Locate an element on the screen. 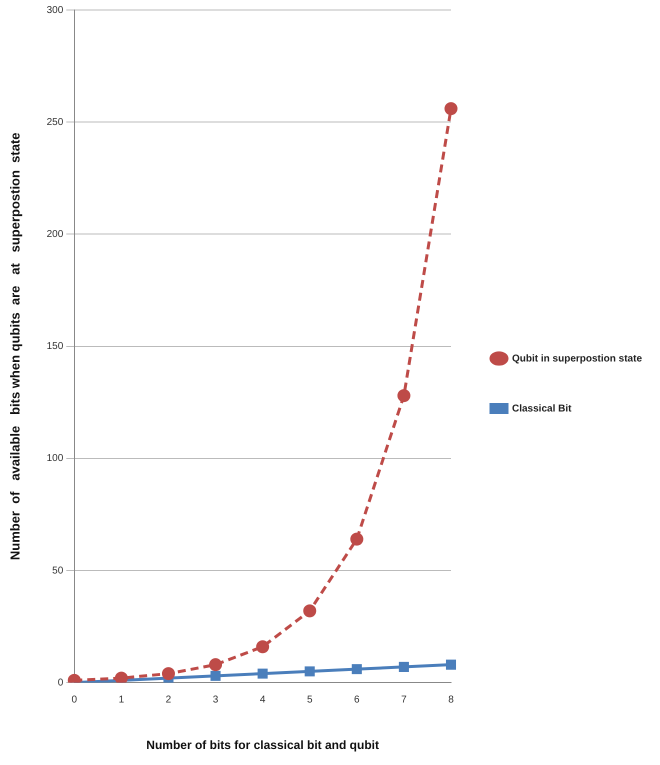 The height and width of the screenshot is (765, 660). x-tick-label: 5 is located at coordinates (309, 700).